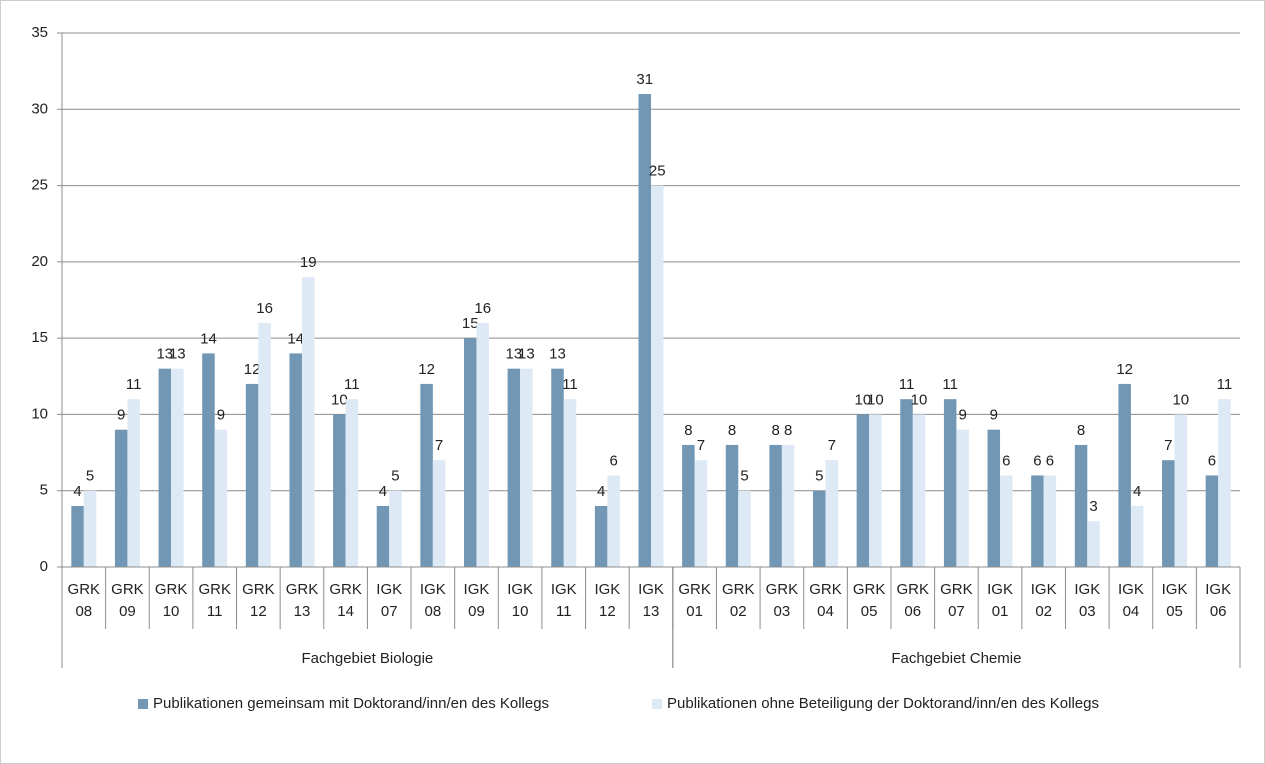  What do you see at coordinates (433, 611) in the screenshot?
I see `x-tick-label: 08` at bounding box center [433, 611].